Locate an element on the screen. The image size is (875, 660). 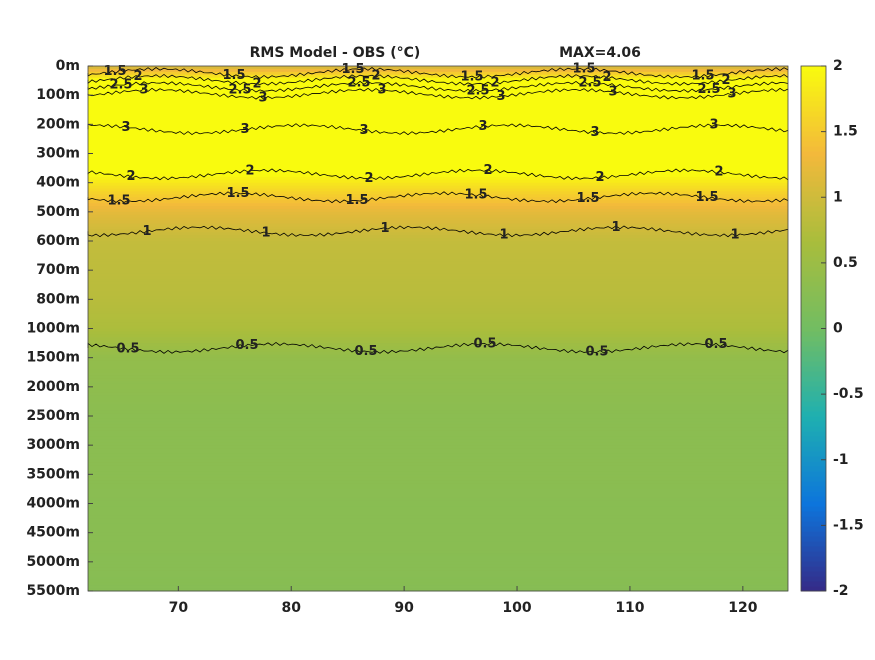
y-tick-label: 2500m is located at coordinates (53, 416).